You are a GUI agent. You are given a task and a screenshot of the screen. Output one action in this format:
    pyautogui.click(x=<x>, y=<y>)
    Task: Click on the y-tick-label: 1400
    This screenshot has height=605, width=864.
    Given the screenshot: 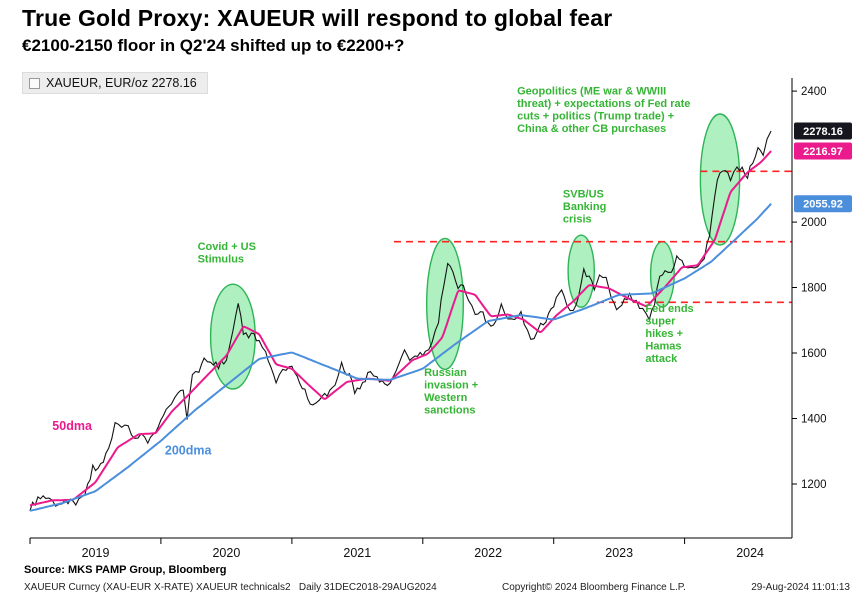 What is the action you would take?
    pyautogui.click(x=814, y=420)
    